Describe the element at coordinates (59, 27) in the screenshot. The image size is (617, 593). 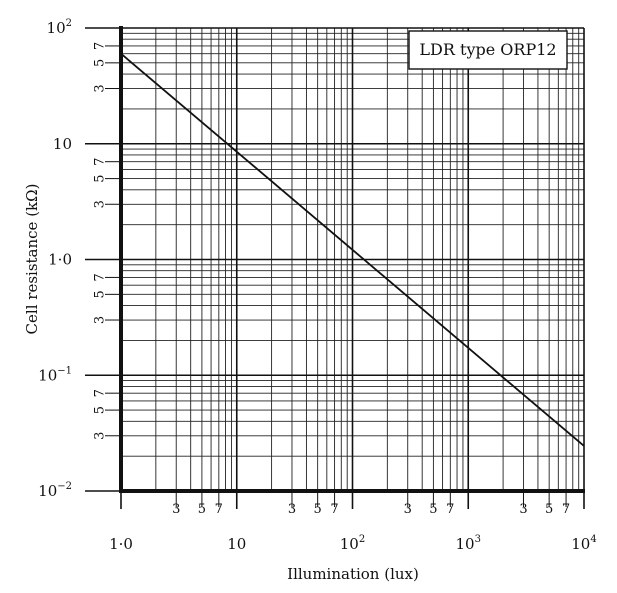
I see `y-tick-label: 10²` at that location.